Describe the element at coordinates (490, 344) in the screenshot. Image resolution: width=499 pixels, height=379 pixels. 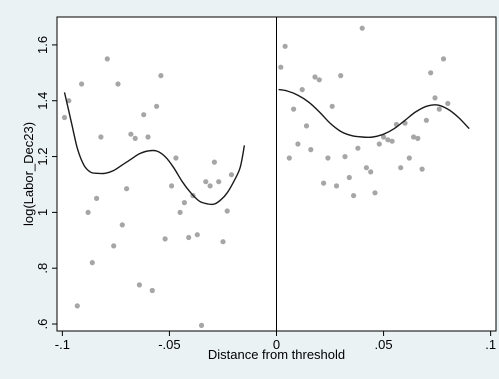
I see `x-tick-label-4: .1` at that location.